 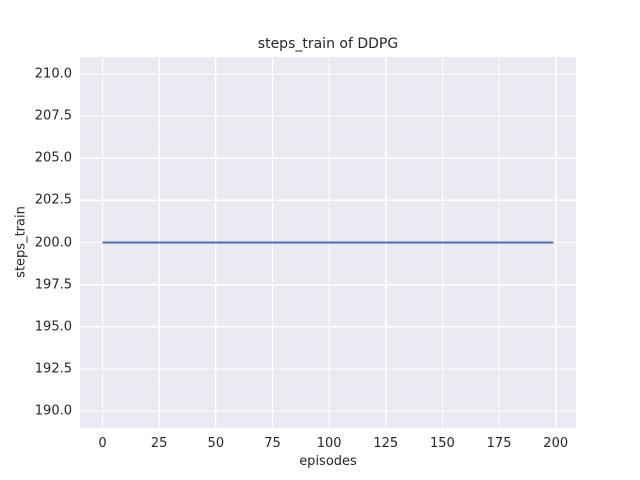 What do you see at coordinates (329, 443) in the screenshot?
I see `x-tick-label: 100` at bounding box center [329, 443].